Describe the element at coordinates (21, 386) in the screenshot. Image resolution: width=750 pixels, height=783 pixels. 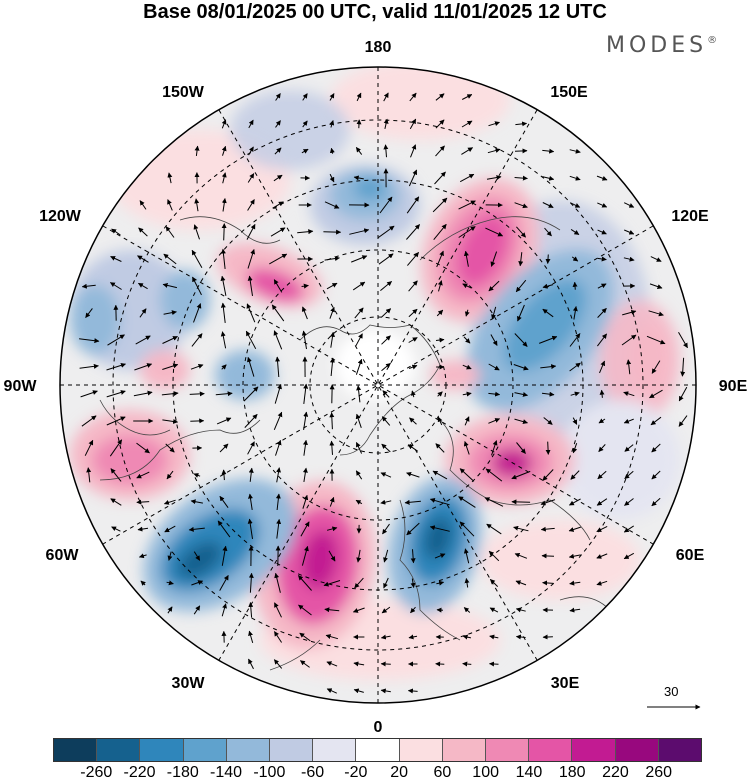
I see `lon-label-90w: 90W` at that location.